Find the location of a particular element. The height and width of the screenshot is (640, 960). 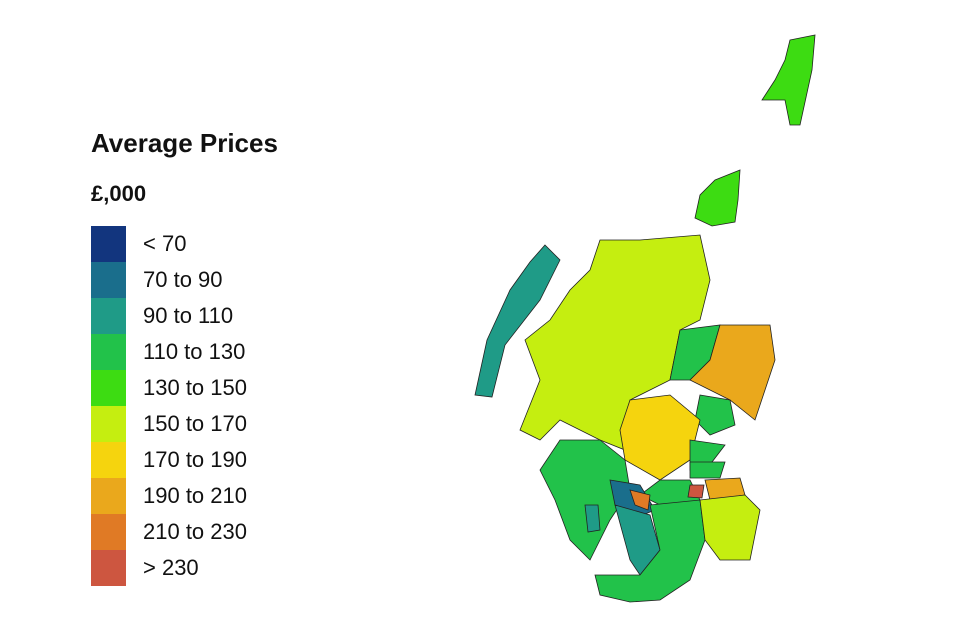

orkney is located at coordinates (717, 198).